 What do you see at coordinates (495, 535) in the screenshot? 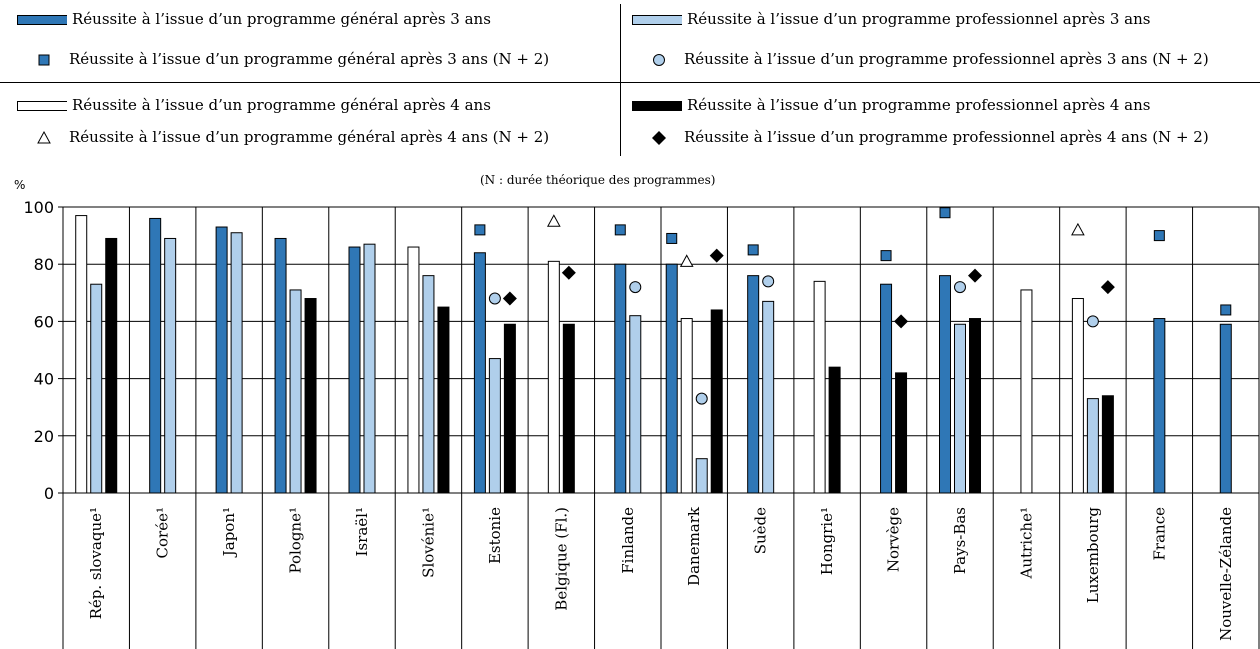
I see `x-tick-label: Estonie` at bounding box center [495, 535].